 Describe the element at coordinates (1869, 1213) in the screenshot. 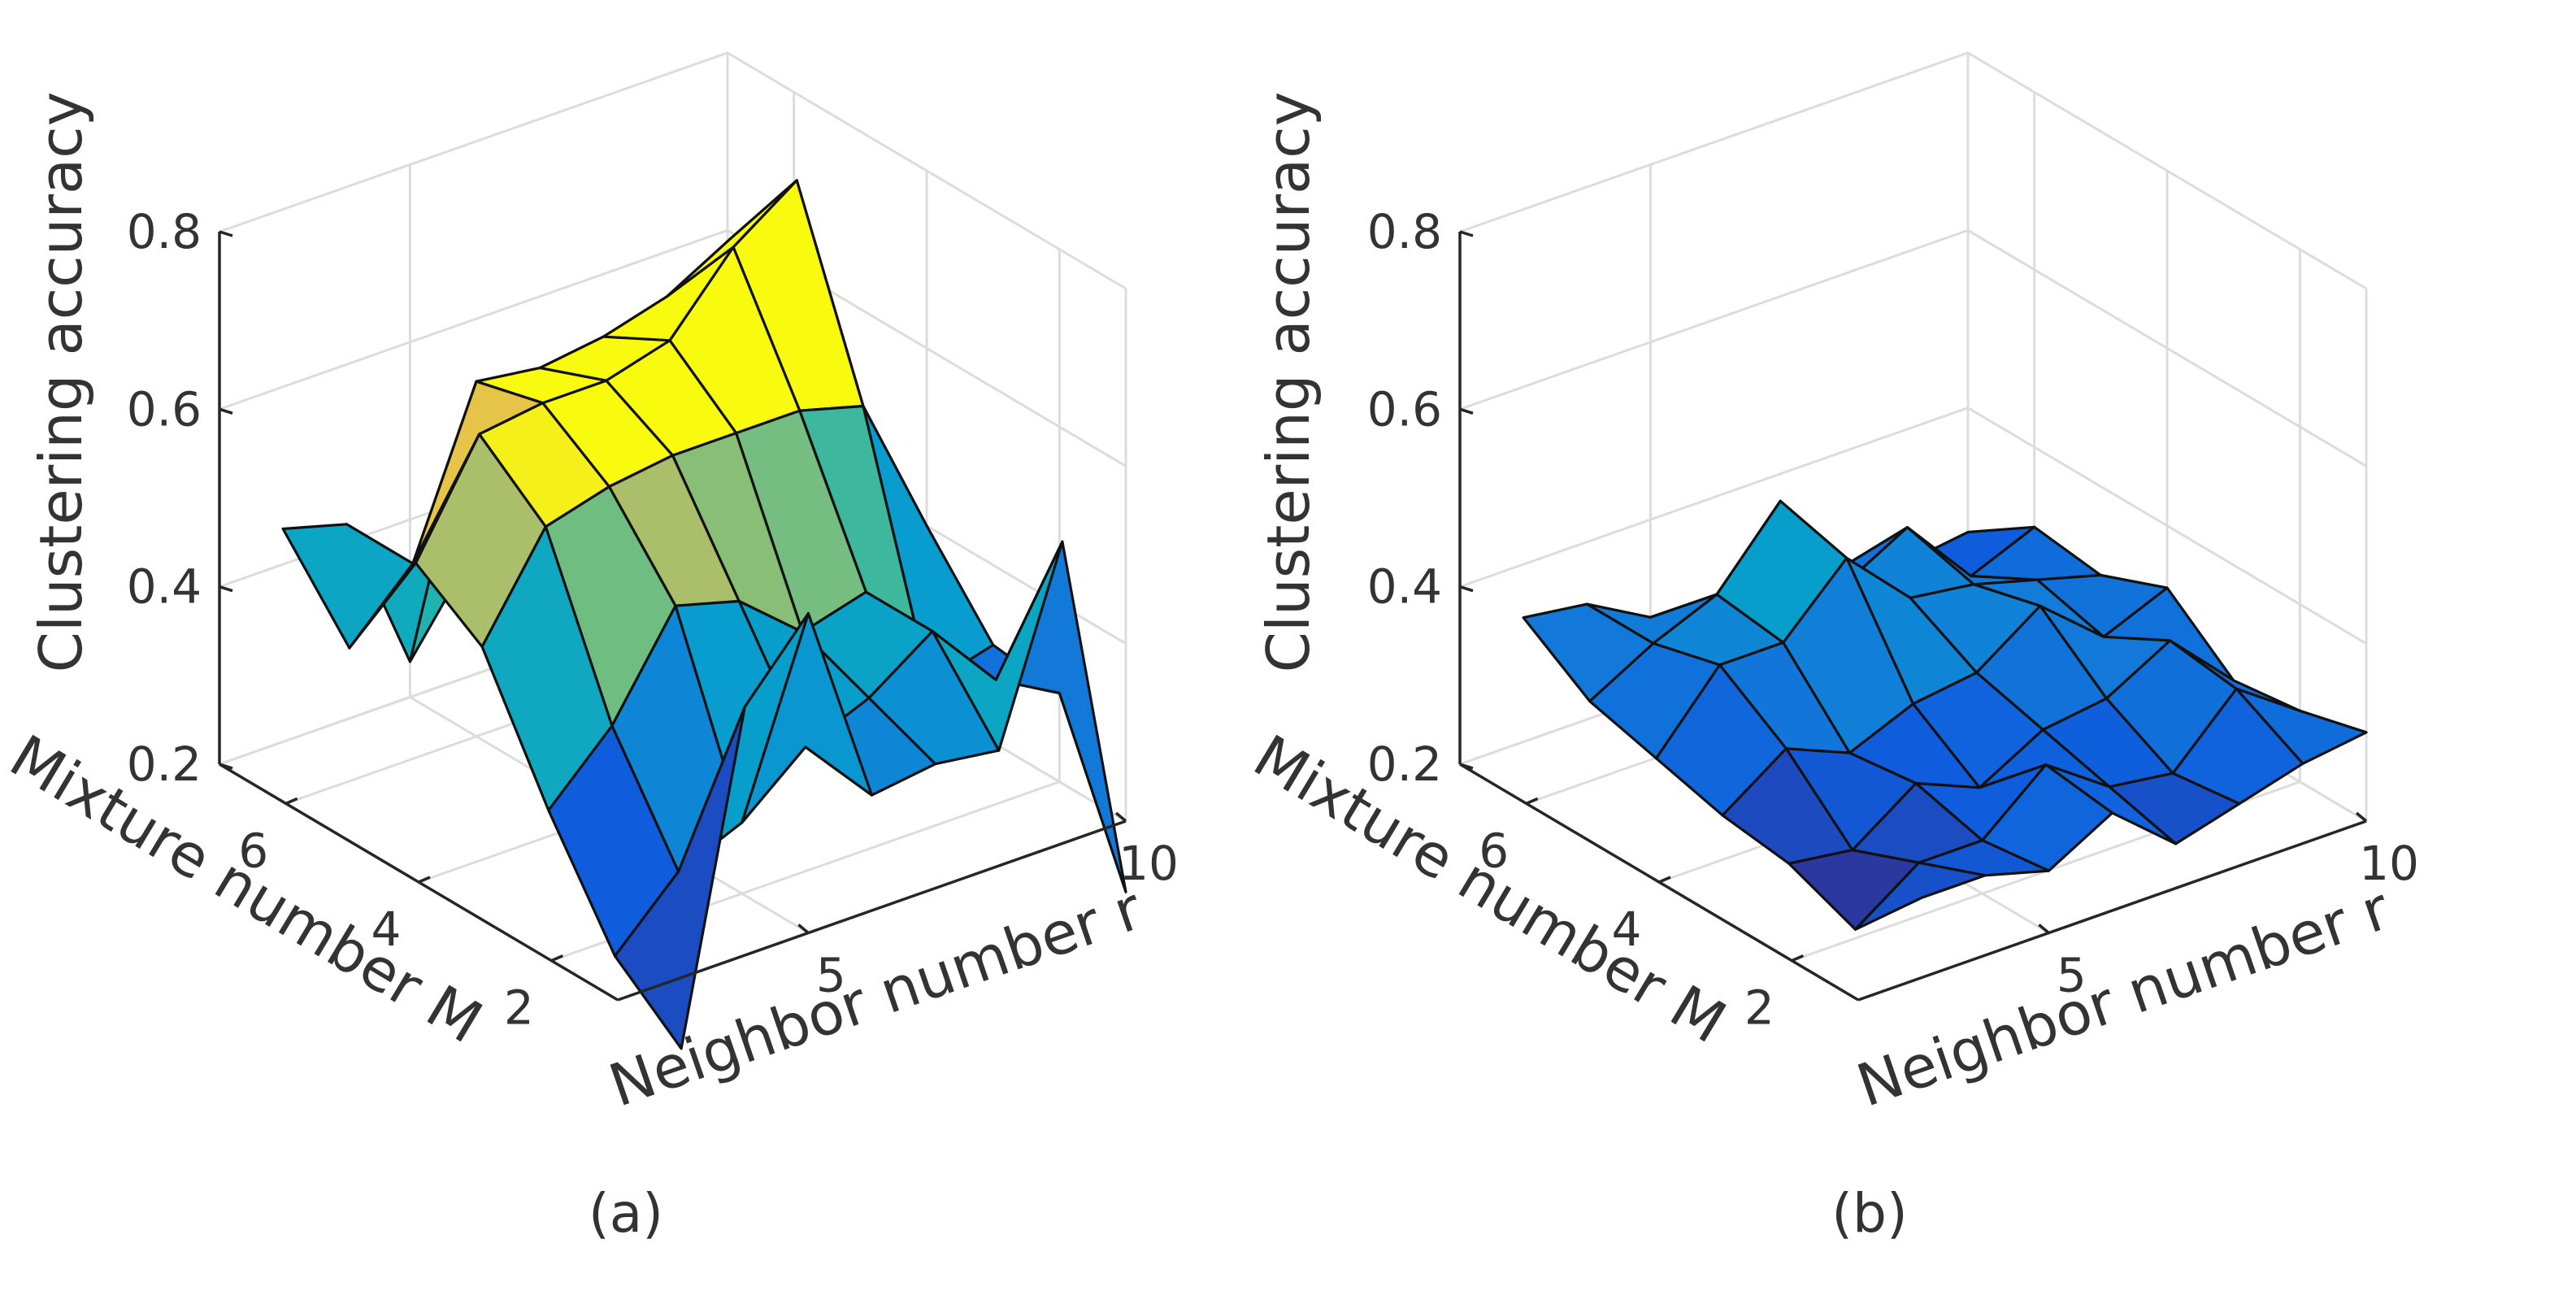

I see `panel-label: (b)` at that location.